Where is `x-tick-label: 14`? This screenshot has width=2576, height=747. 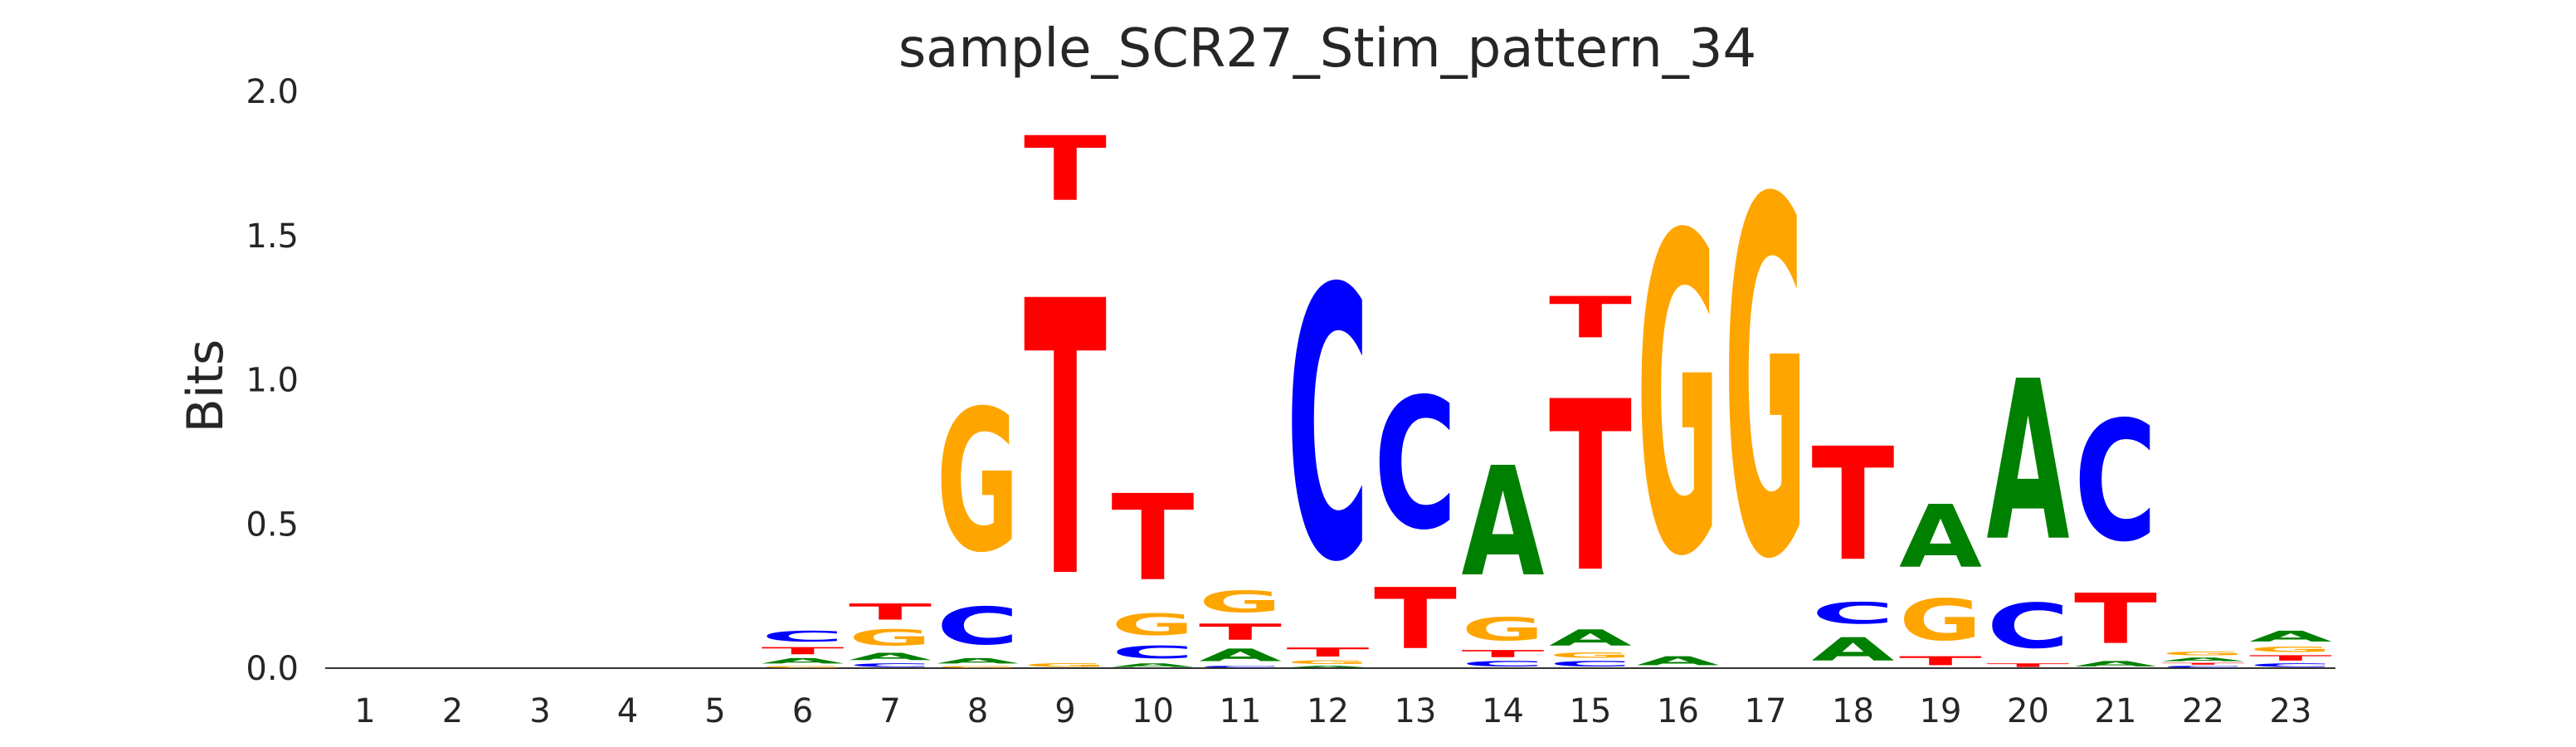
x-tick-label: 14 is located at coordinates (1503, 711).